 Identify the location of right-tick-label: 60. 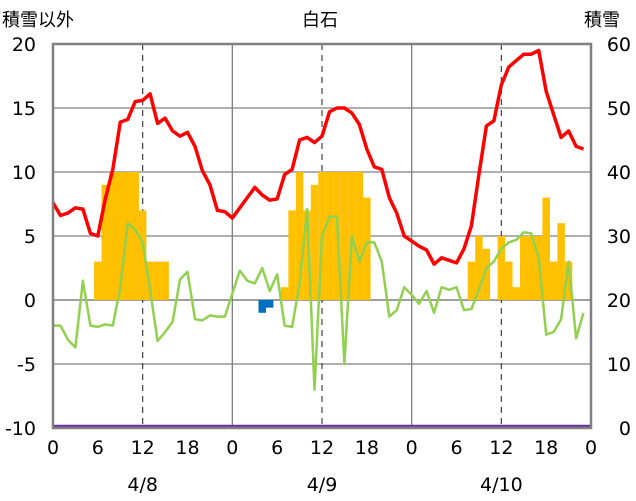
(619, 45).